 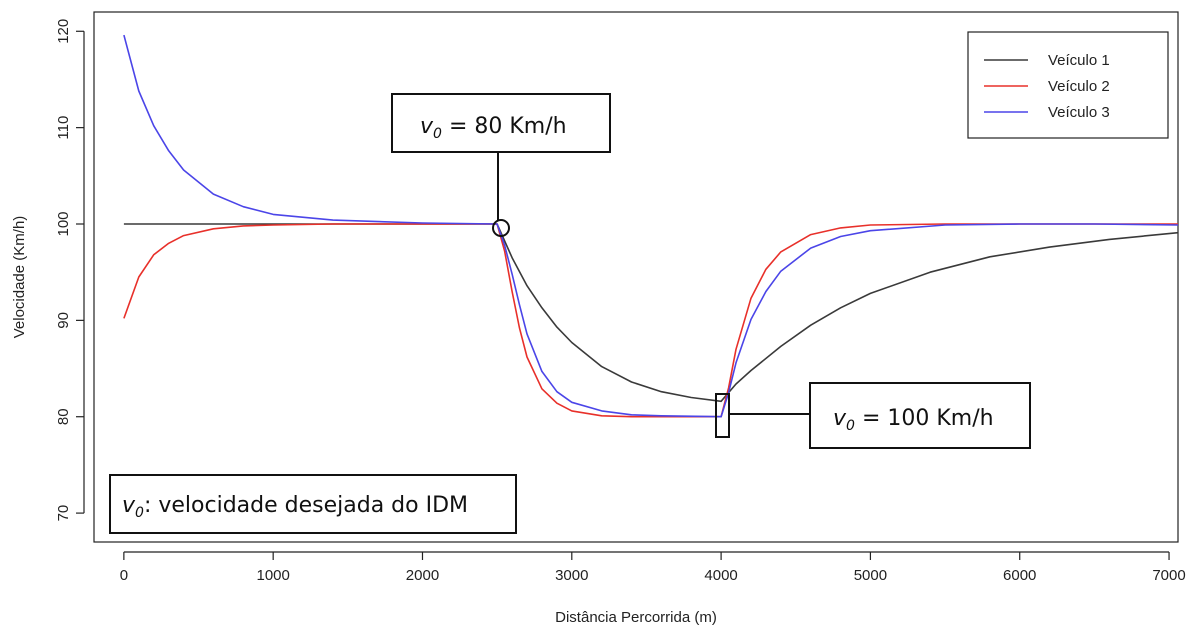 What do you see at coordinates (1019, 575) in the screenshot?
I see `x-tick-label: 6000` at bounding box center [1019, 575].